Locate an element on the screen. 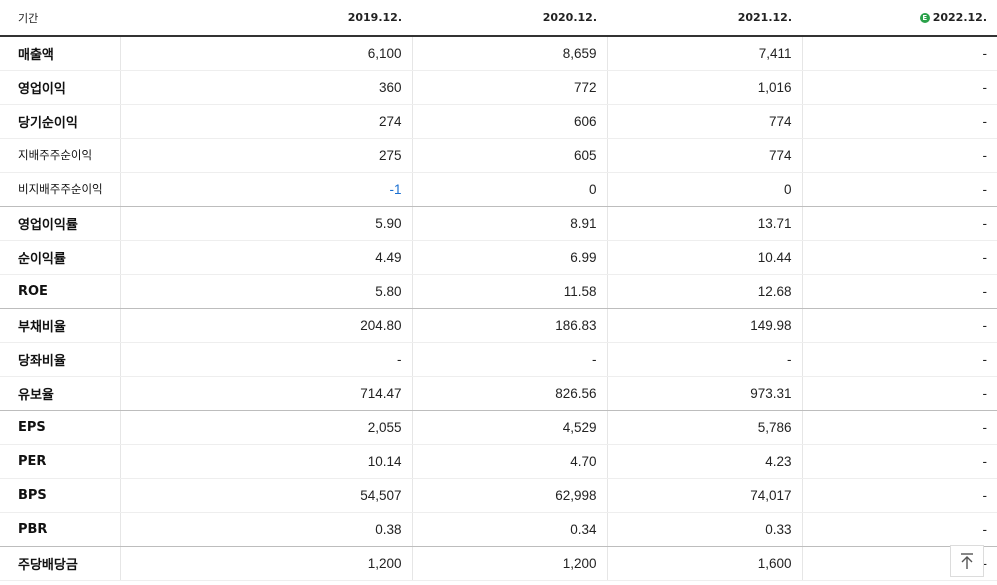 The width and height of the screenshot is (997, 585). table-cell: 5.80 is located at coordinates (265, 291).